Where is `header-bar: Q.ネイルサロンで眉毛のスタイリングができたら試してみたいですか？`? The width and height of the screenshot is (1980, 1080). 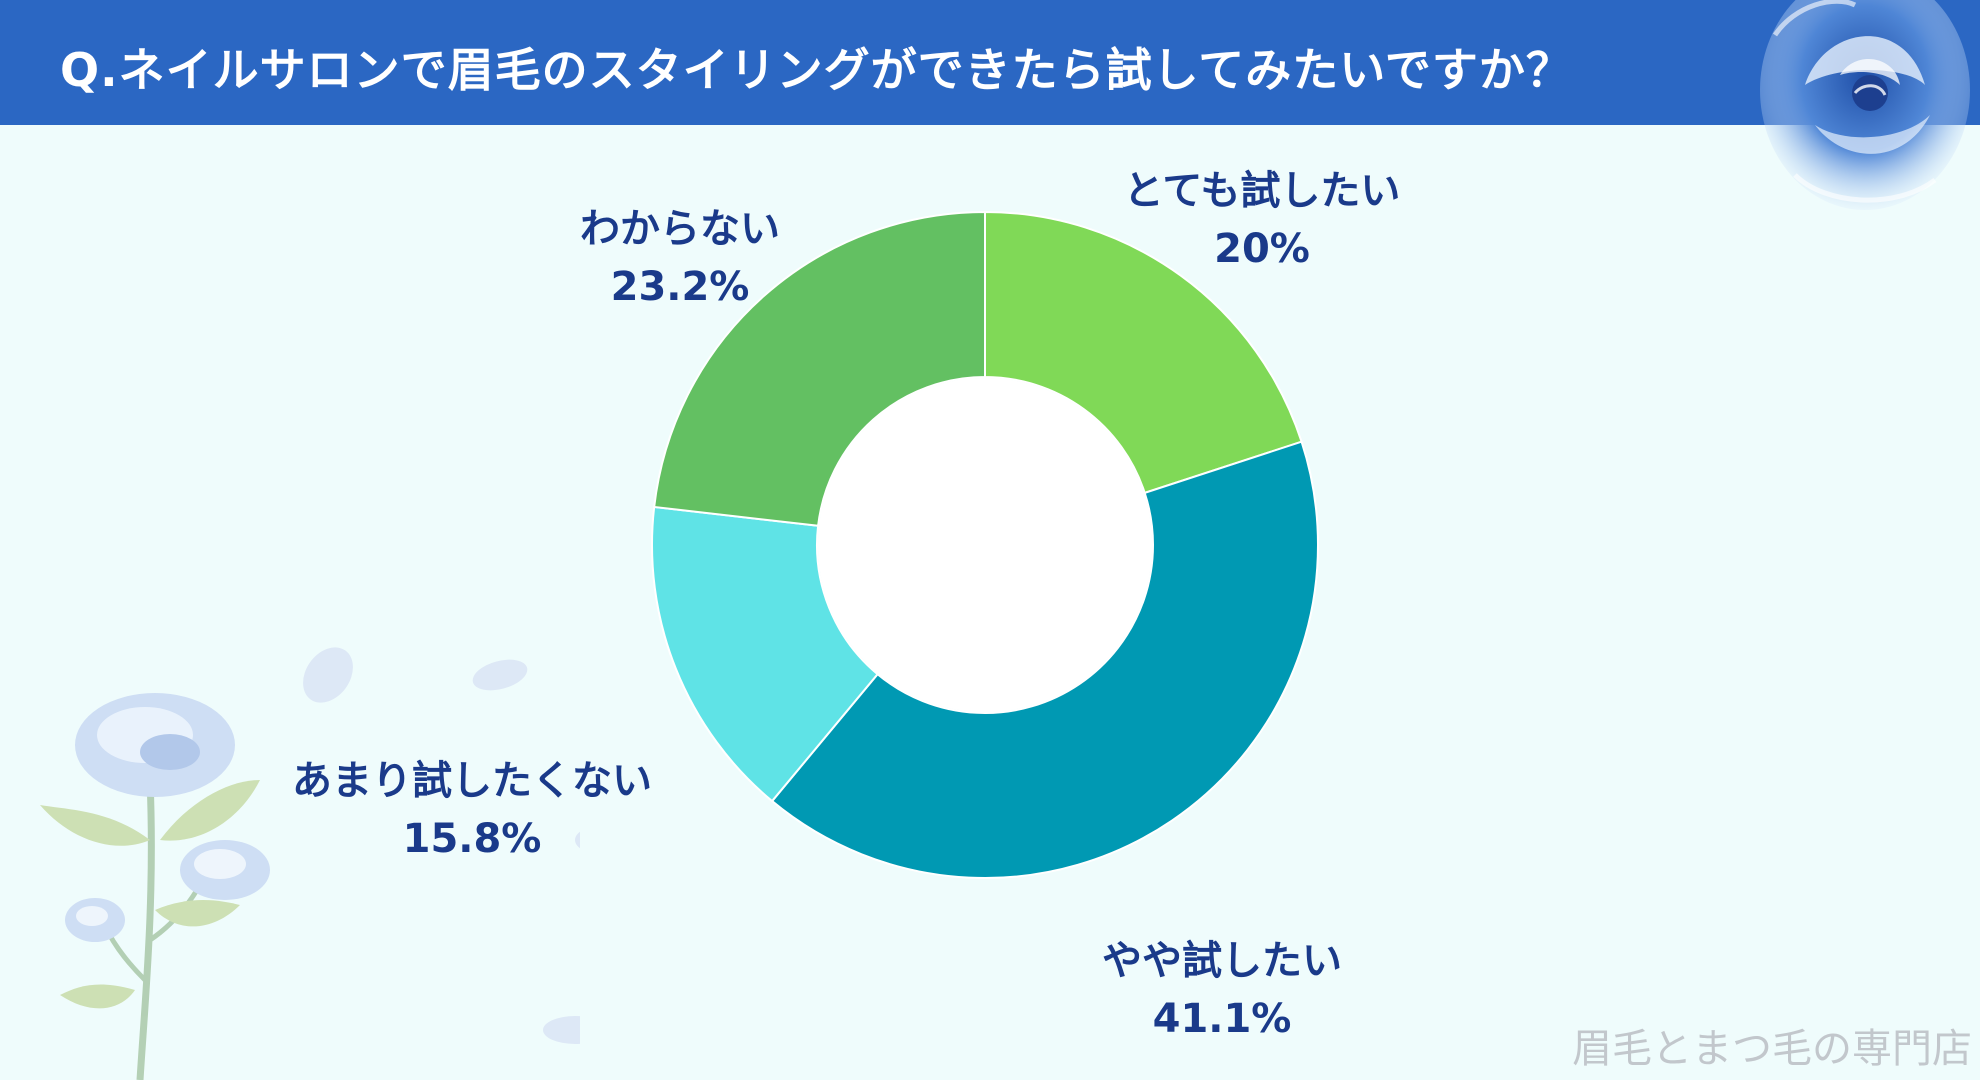
header-bar: Q.ネイルサロンで眉毛のスタイリングができたら試してみたいですか？ is located at coordinates (990, 62).